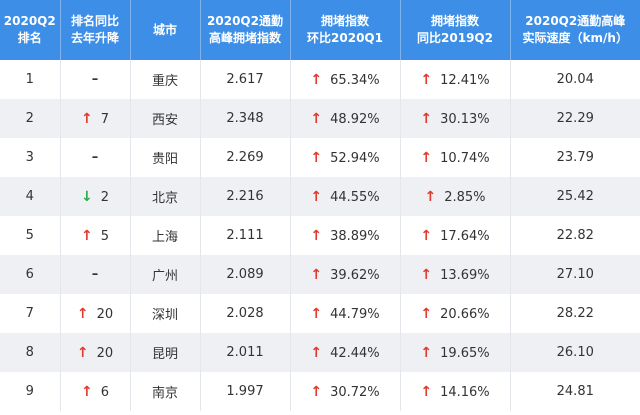 Image resolution: width=640 pixels, height=415 pixels. What do you see at coordinates (345, 157) in the screenshot?
I see `qoq-cell: ↑ 52.94%` at bounding box center [345, 157].